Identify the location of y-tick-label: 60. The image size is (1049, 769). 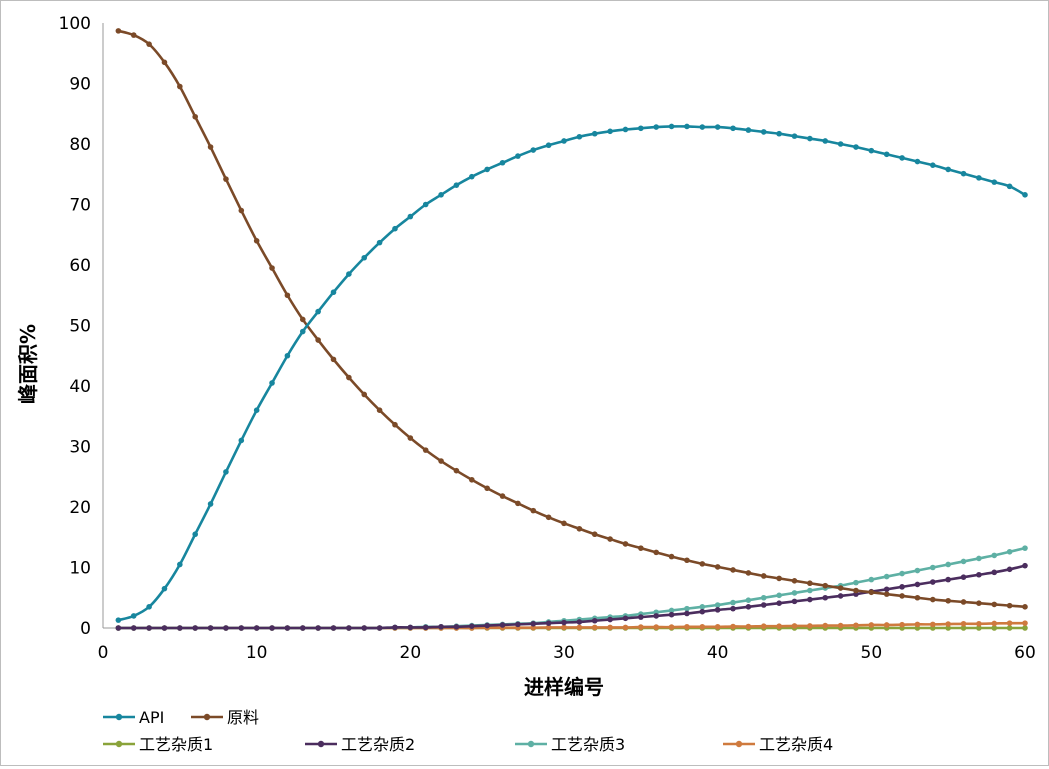
(80, 266).